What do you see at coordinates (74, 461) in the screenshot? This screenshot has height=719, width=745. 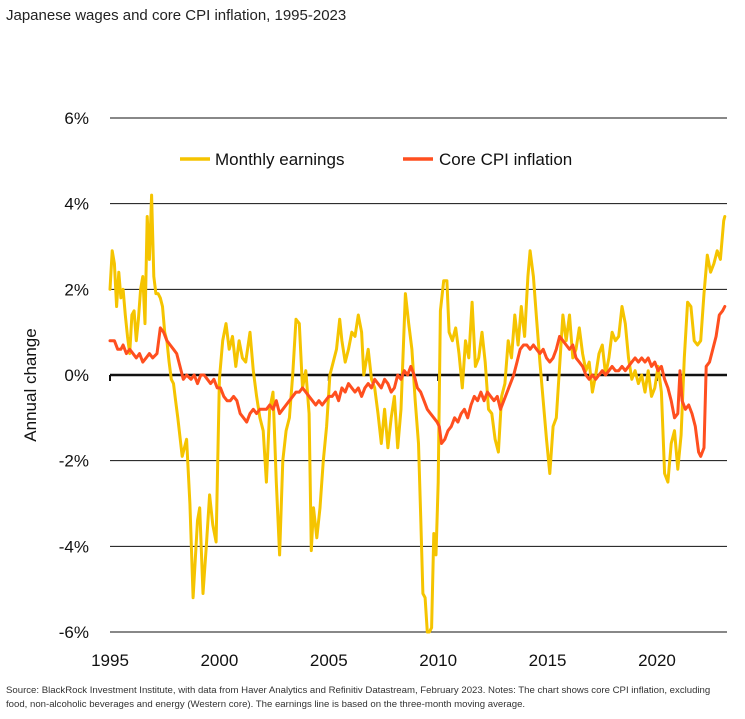 I see `y-tick-label: -2%` at bounding box center [74, 461].